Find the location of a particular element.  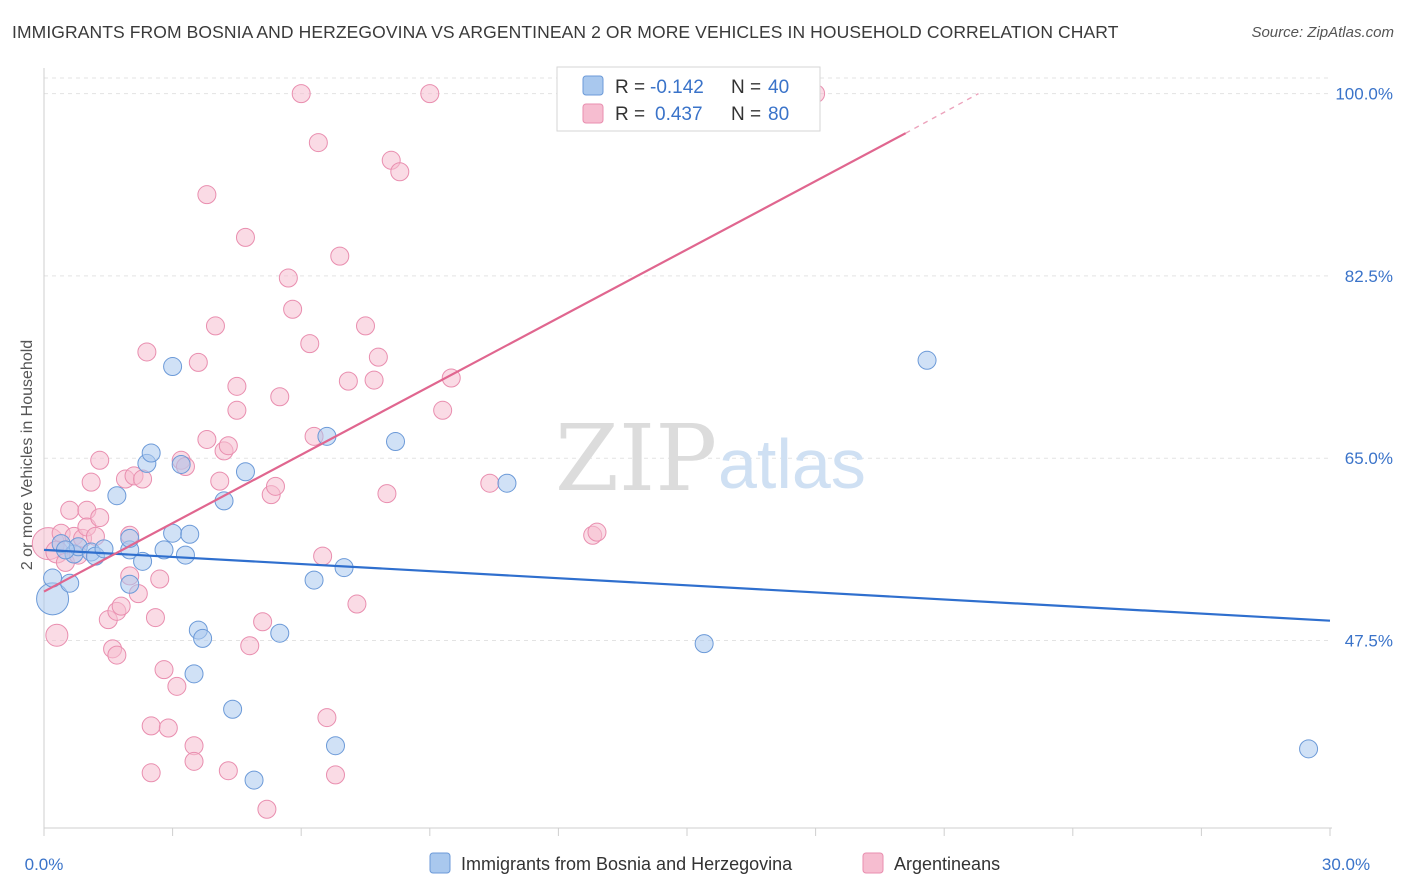

stats-r-value-argentineans: 0.437 is located at coordinates (679, 114).